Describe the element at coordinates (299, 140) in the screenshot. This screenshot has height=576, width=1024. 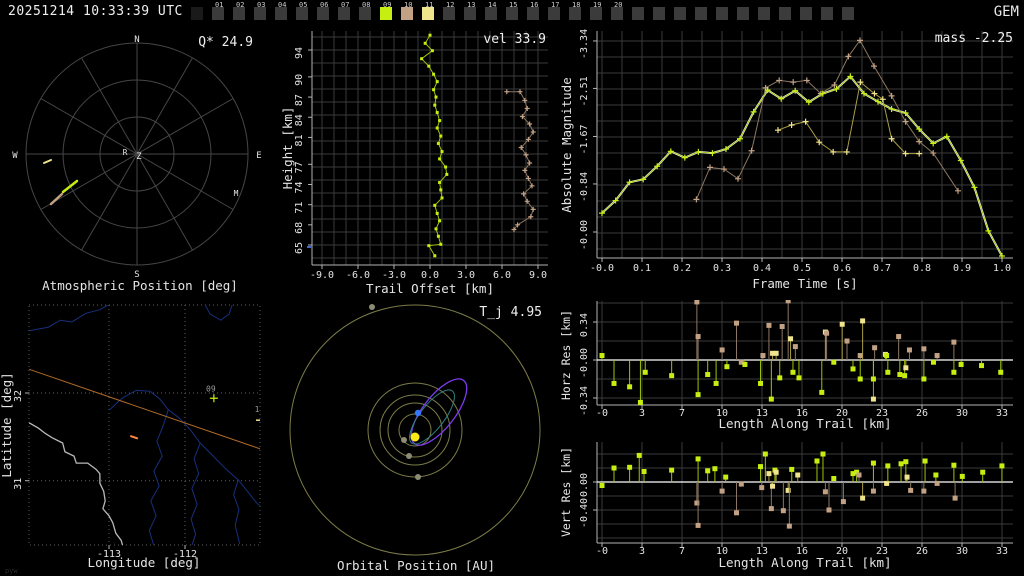
I see `tick-label: 81` at that location.